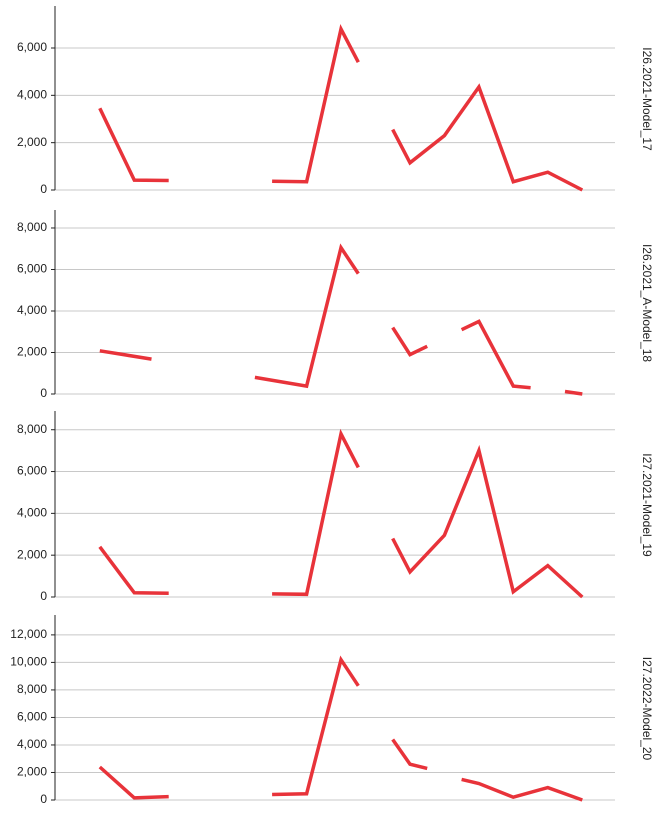 The height and width of the screenshot is (814, 660). Describe the element at coordinates (647, 709) in the screenshot. I see `panel-title: I27.2022-Model_20` at that location.